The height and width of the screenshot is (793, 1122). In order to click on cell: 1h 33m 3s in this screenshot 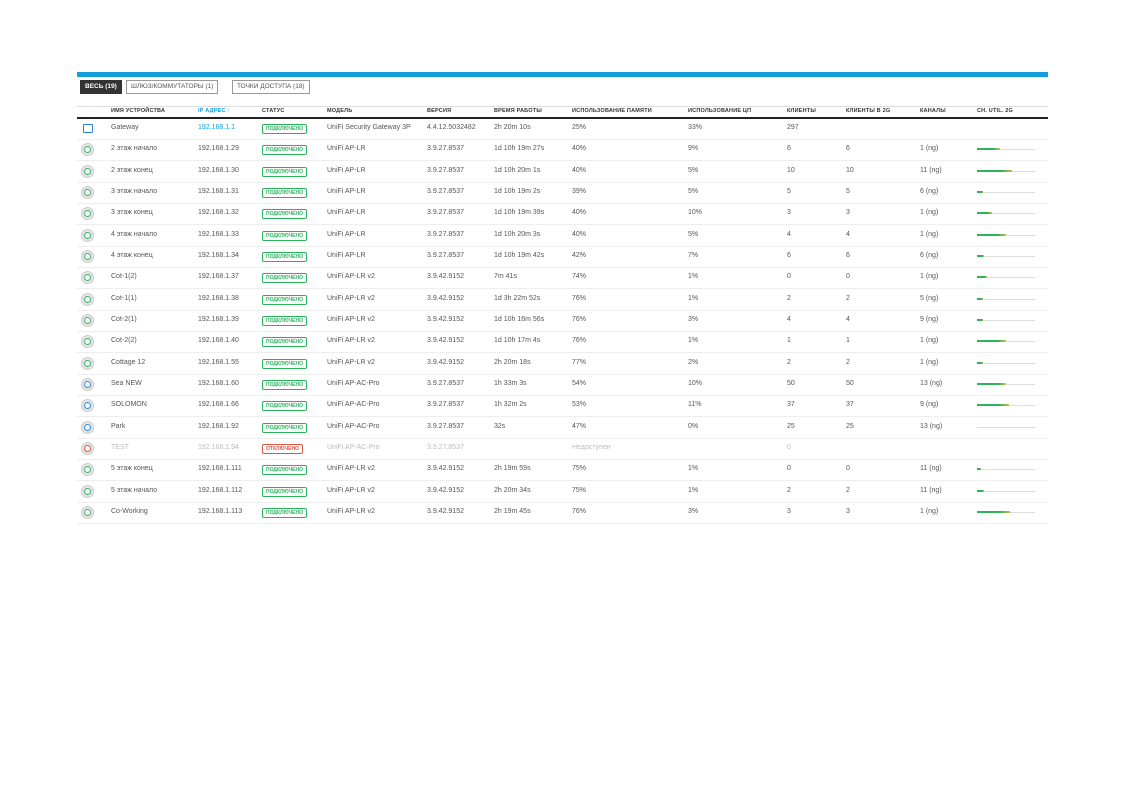, I will do `click(510, 383)`.